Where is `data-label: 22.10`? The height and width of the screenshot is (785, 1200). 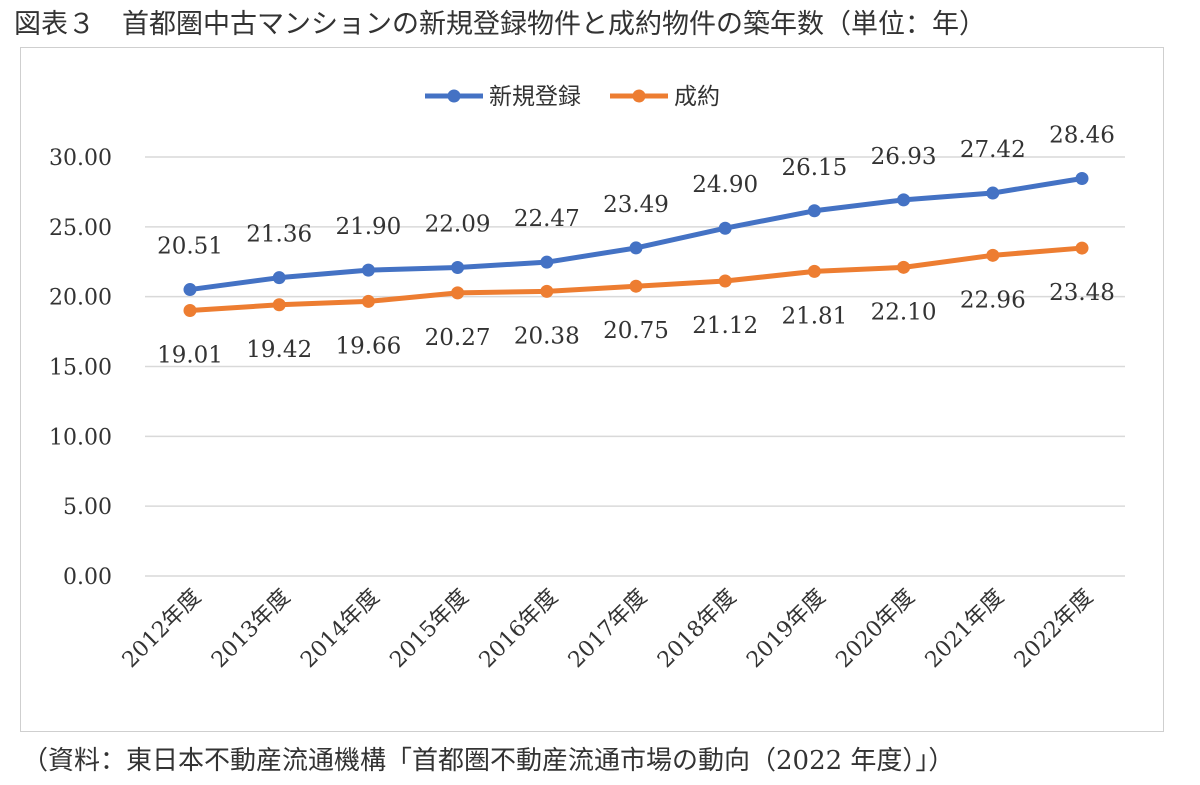 data-label: 22.10 is located at coordinates (904, 312).